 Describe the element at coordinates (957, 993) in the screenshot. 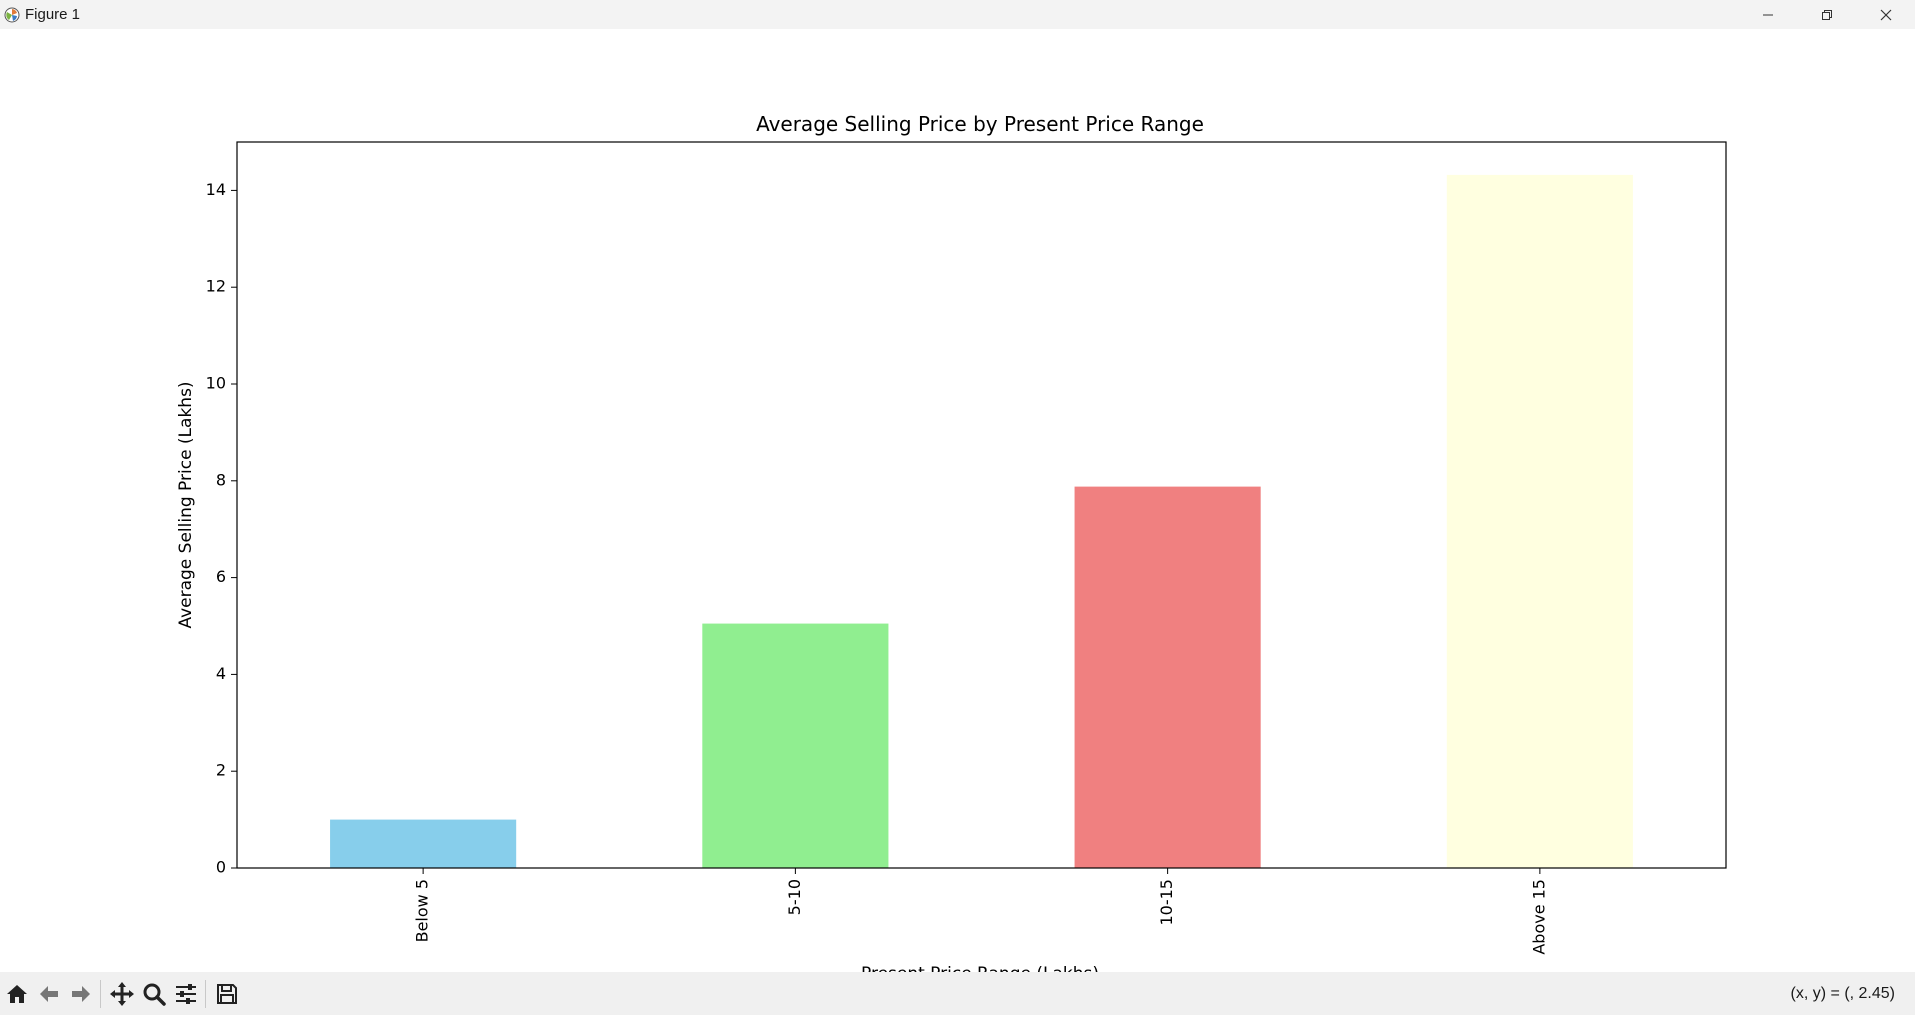

I see `navigation-toolbar: (x, y) = (, 2.45)` at that location.